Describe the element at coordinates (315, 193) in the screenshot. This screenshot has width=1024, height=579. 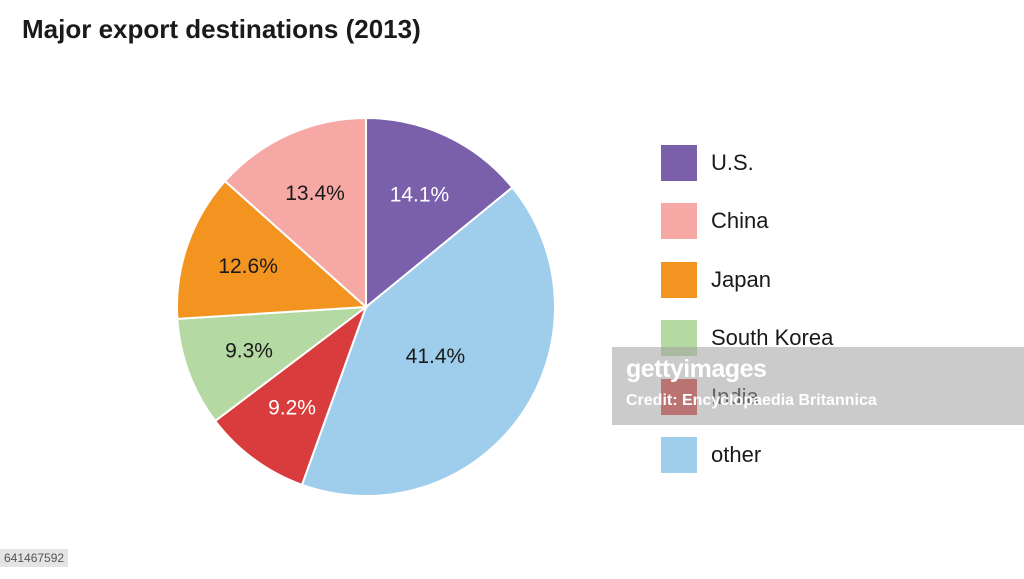
I see `pie-label-china: 13.4%` at that location.